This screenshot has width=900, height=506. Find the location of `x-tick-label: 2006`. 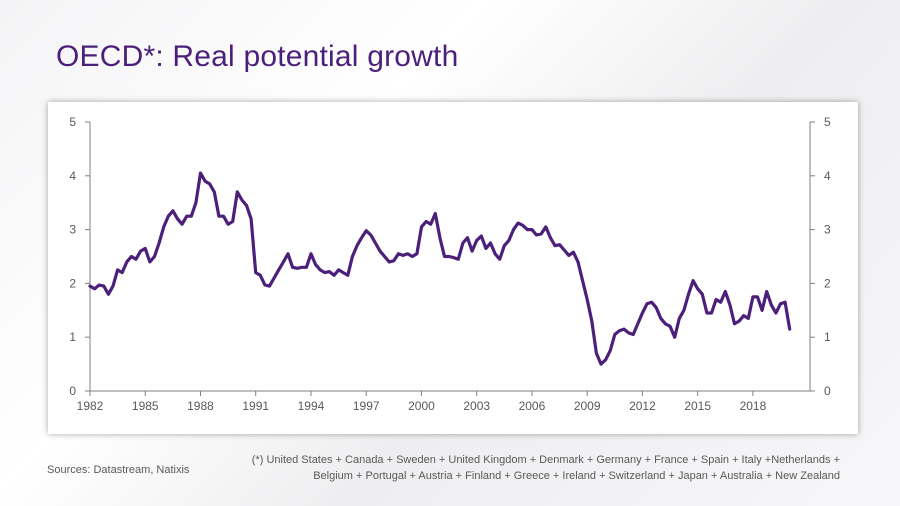

x-tick-label: 2006 is located at coordinates (532, 406).